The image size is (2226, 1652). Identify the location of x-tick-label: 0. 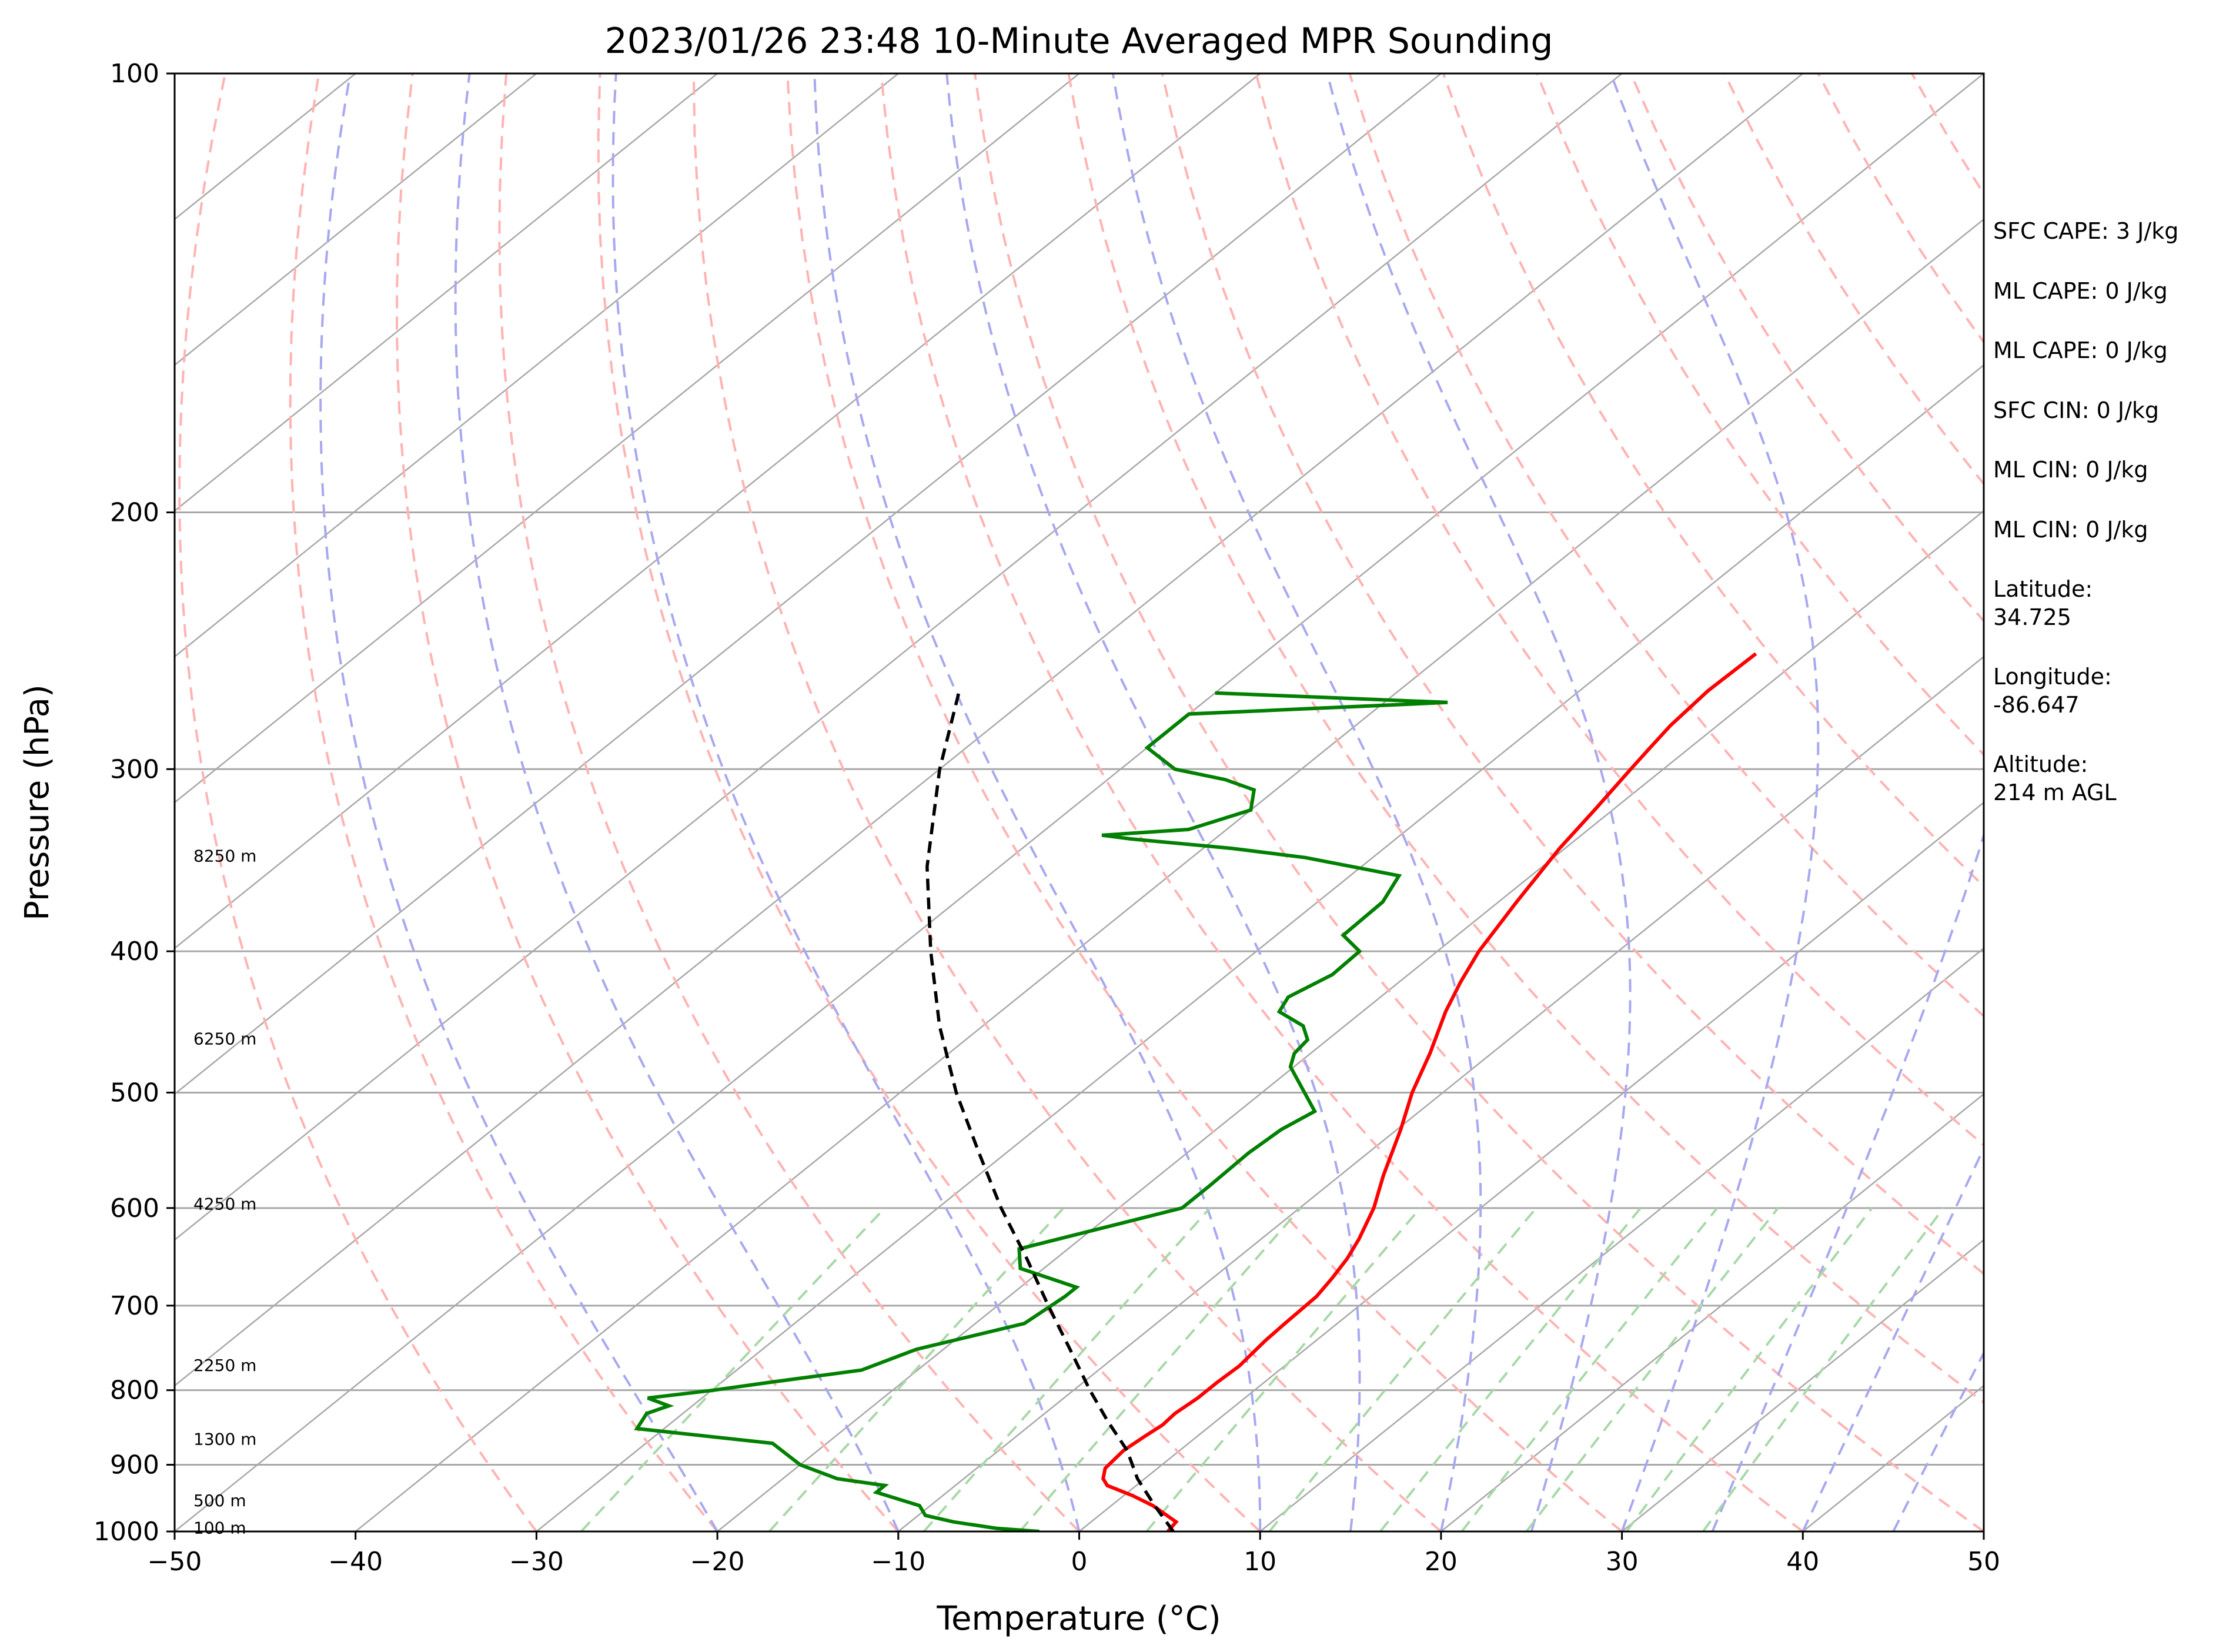
(1080, 1562).